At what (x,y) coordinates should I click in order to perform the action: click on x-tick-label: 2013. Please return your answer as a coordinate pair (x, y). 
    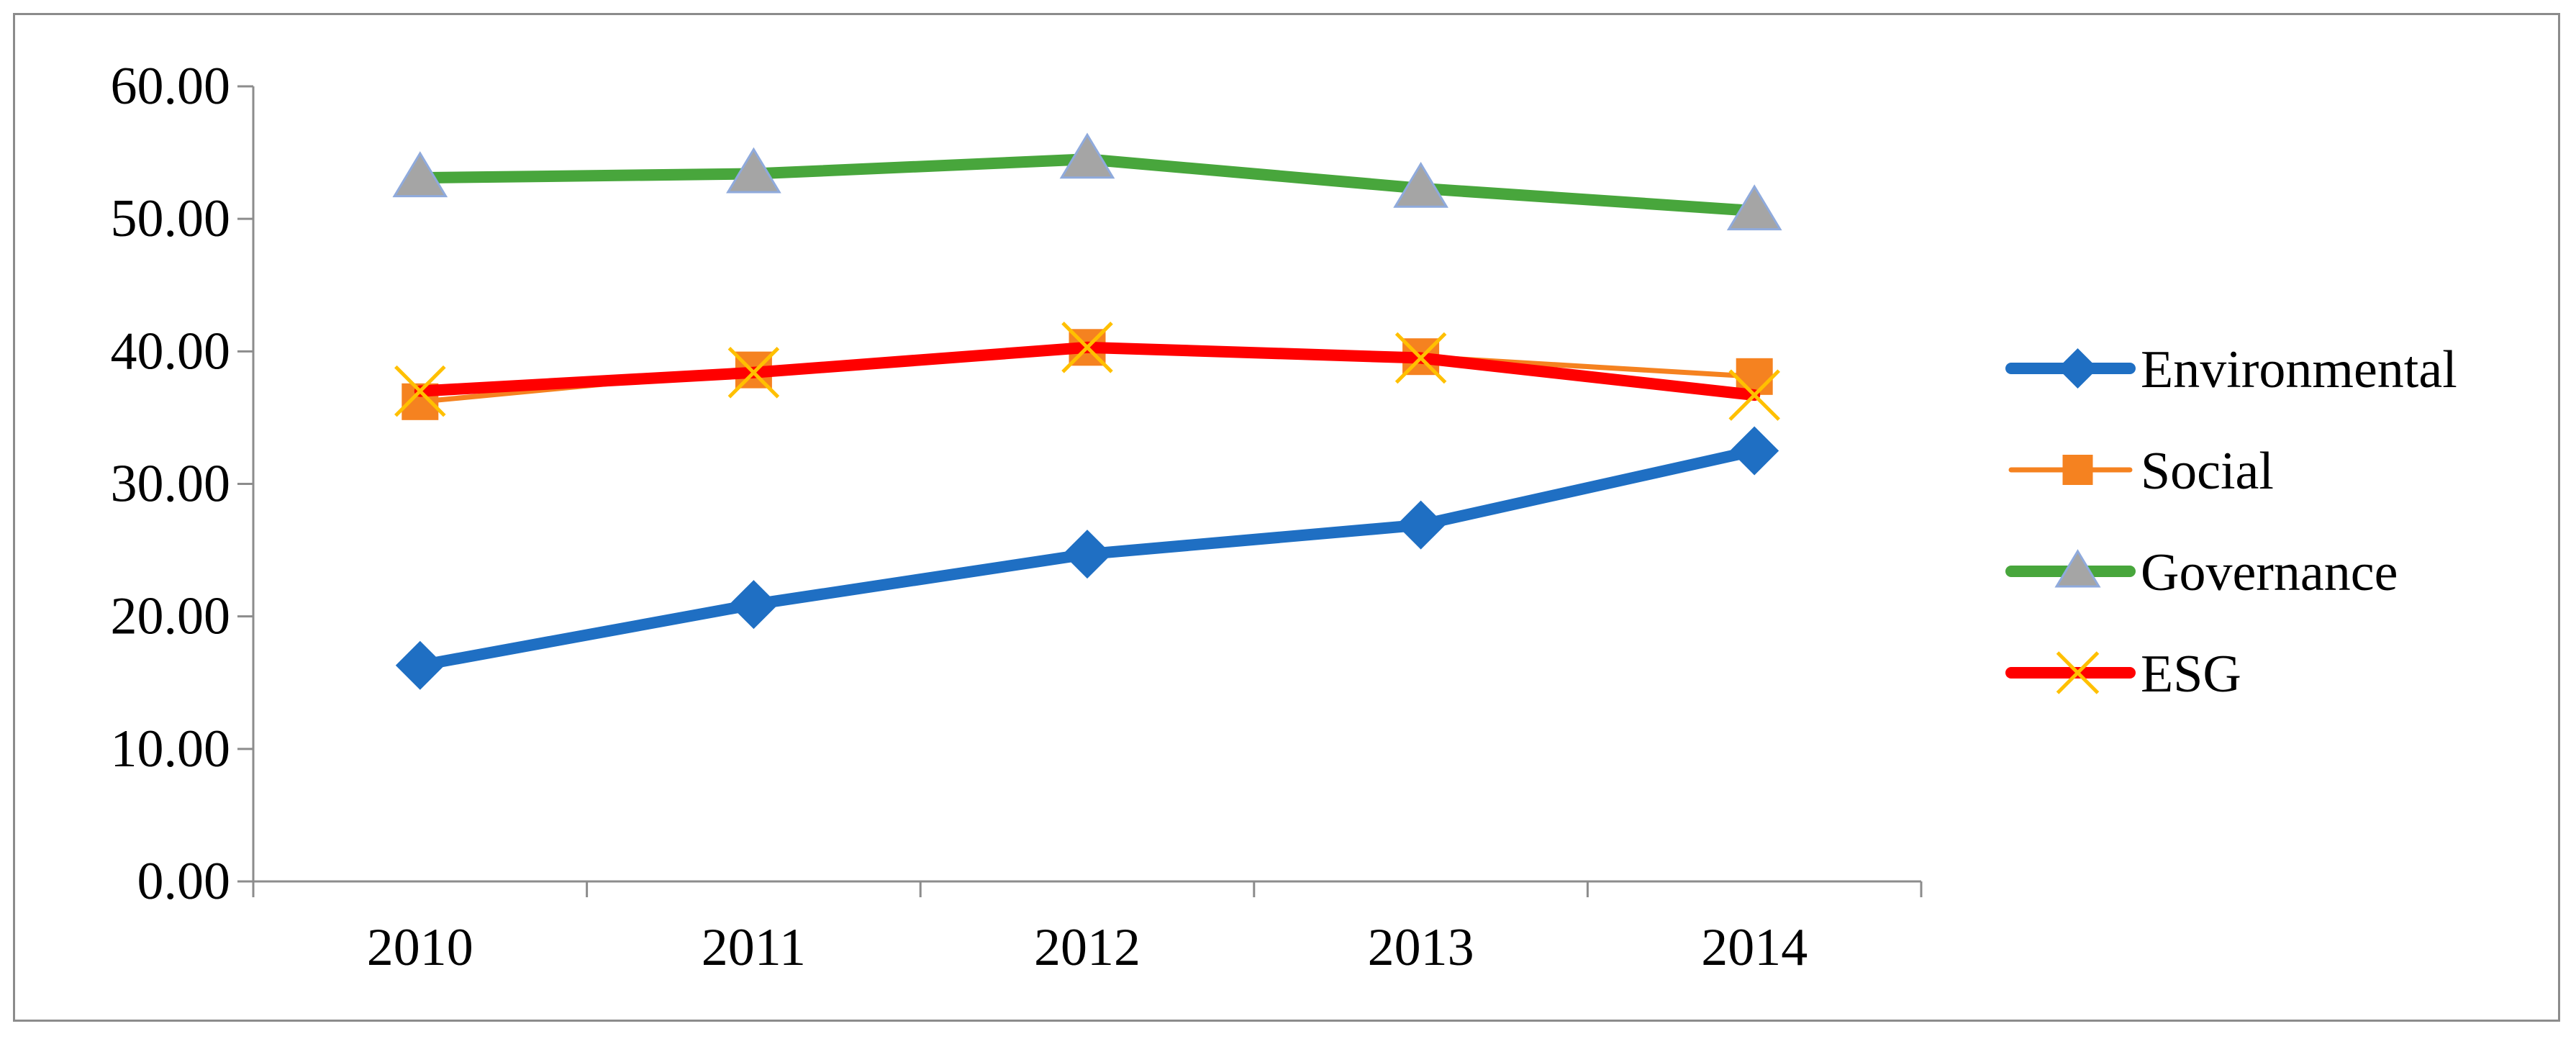
    Looking at the image, I should click on (1421, 947).